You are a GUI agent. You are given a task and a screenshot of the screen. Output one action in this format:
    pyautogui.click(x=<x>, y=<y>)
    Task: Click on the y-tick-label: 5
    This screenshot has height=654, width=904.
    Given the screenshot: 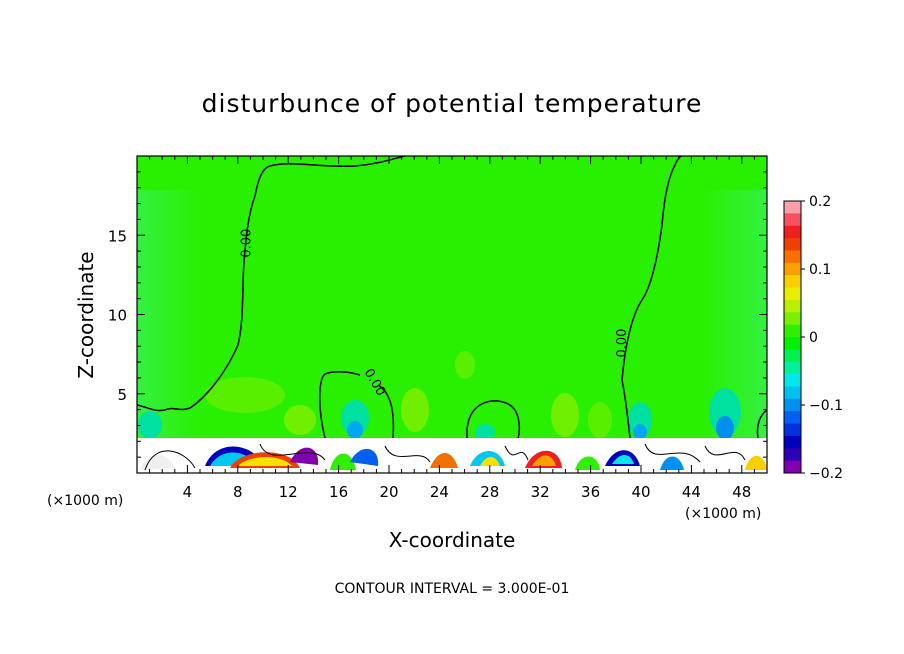 What is the action you would take?
    pyautogui.click(x=122, y=395)
    